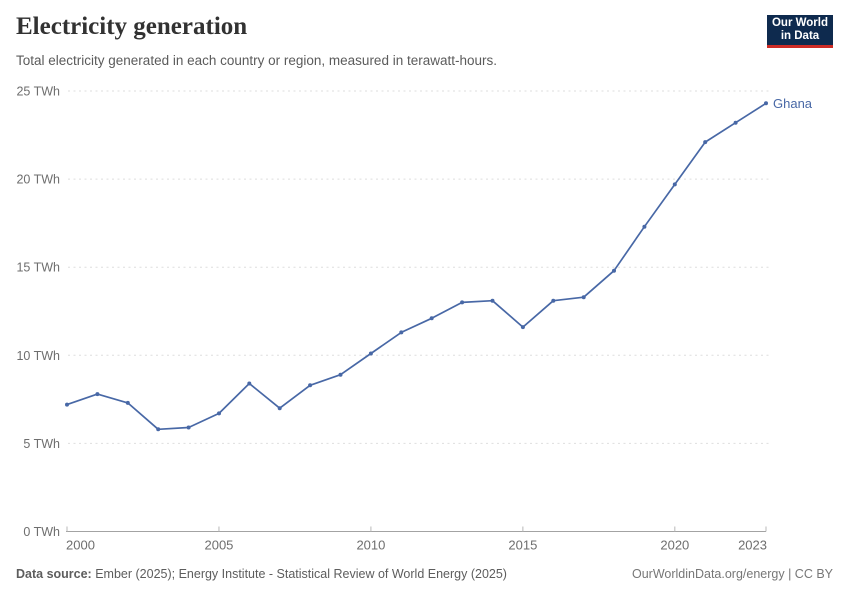 The width and height of the screenshot is (850, 600). What do you see at coordinates (132, 26) in the screenshot?
I see `page-title: Electricity generation` at bounding box center [132, 26].